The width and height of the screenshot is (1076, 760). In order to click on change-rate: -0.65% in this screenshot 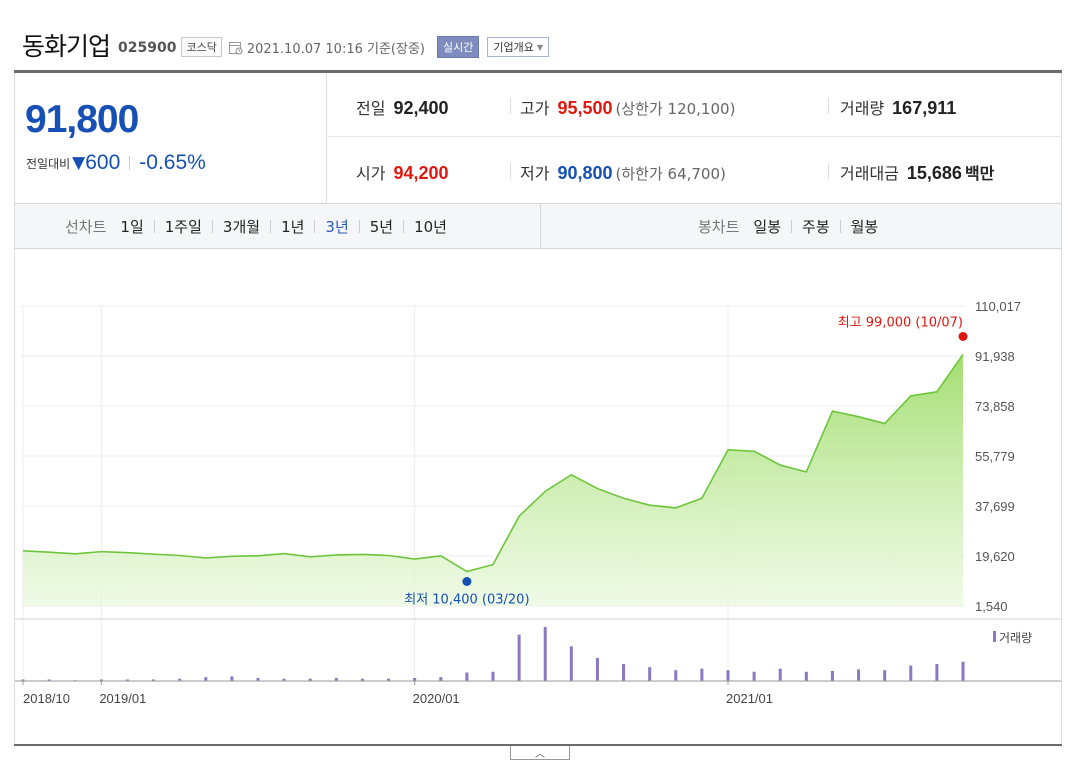, I will do `click(172, 162)`.